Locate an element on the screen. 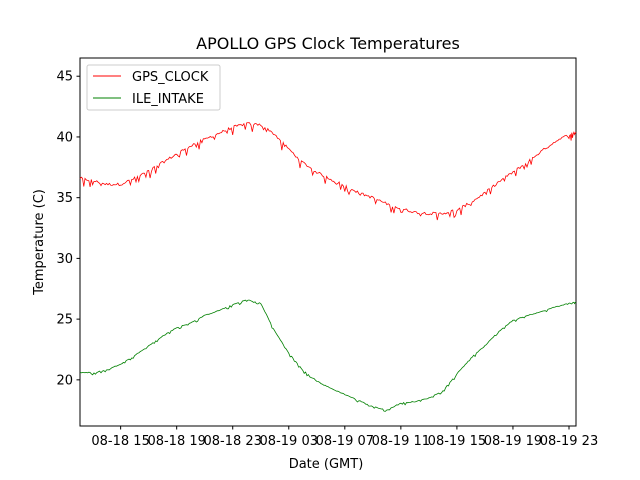 The width and height of the screenshot is (640, 480). y-tick-label: 25 is located at coordinates (64, 320).